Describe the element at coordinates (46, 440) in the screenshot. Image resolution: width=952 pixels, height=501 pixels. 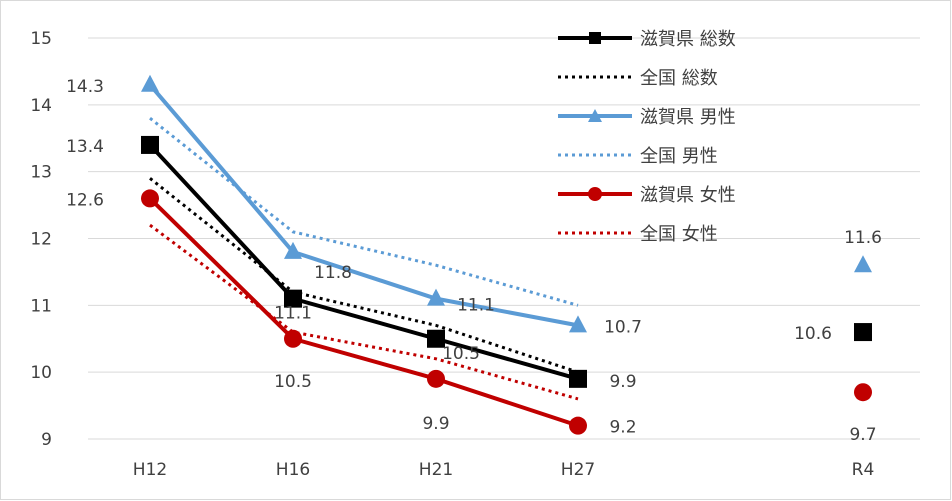
I see `y-tick-label: 9` at that location.